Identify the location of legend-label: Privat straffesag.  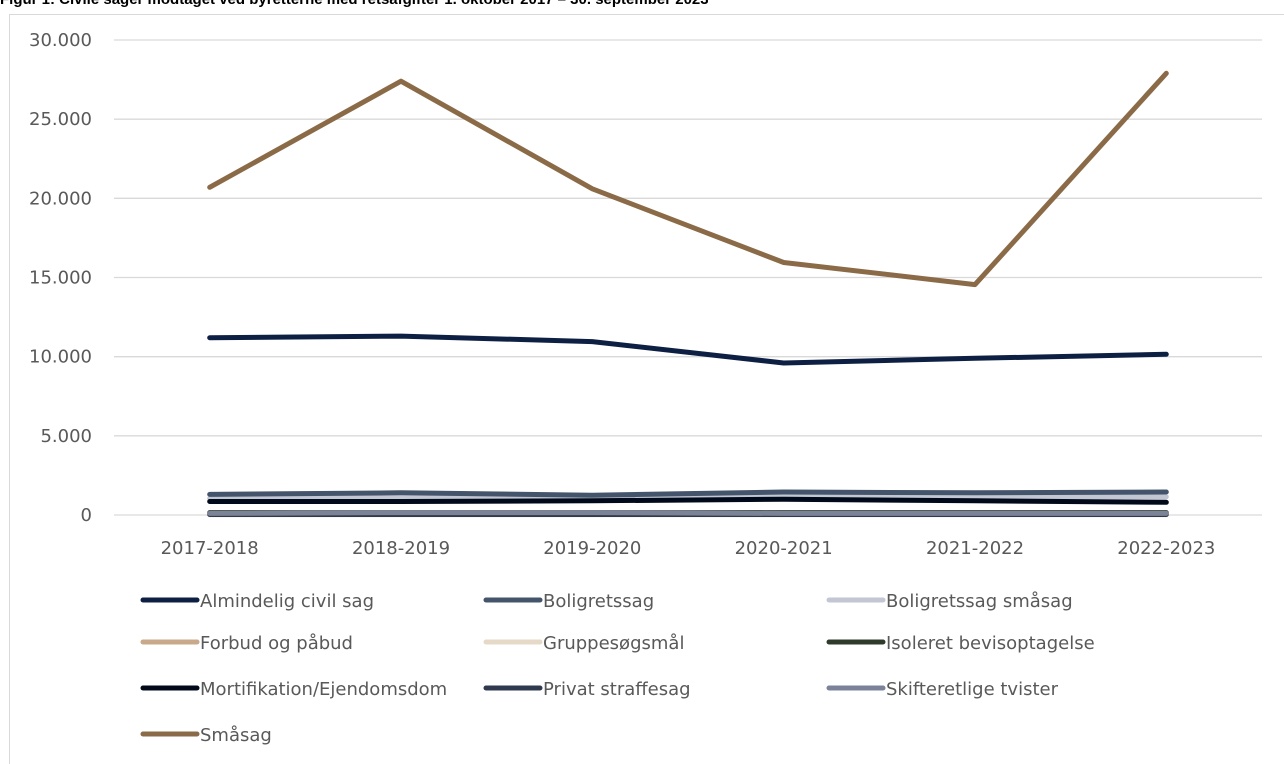
(617, 689).